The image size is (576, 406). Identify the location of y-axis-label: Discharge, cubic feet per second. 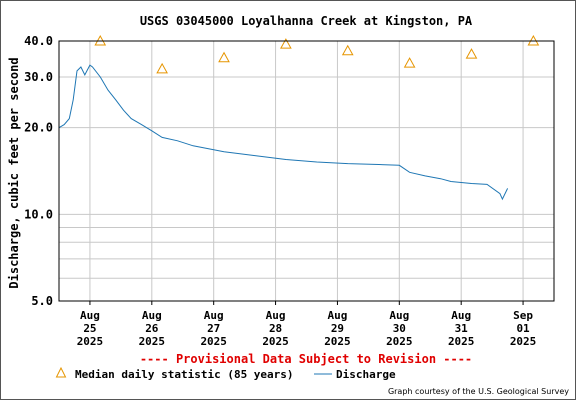
(14, 172).